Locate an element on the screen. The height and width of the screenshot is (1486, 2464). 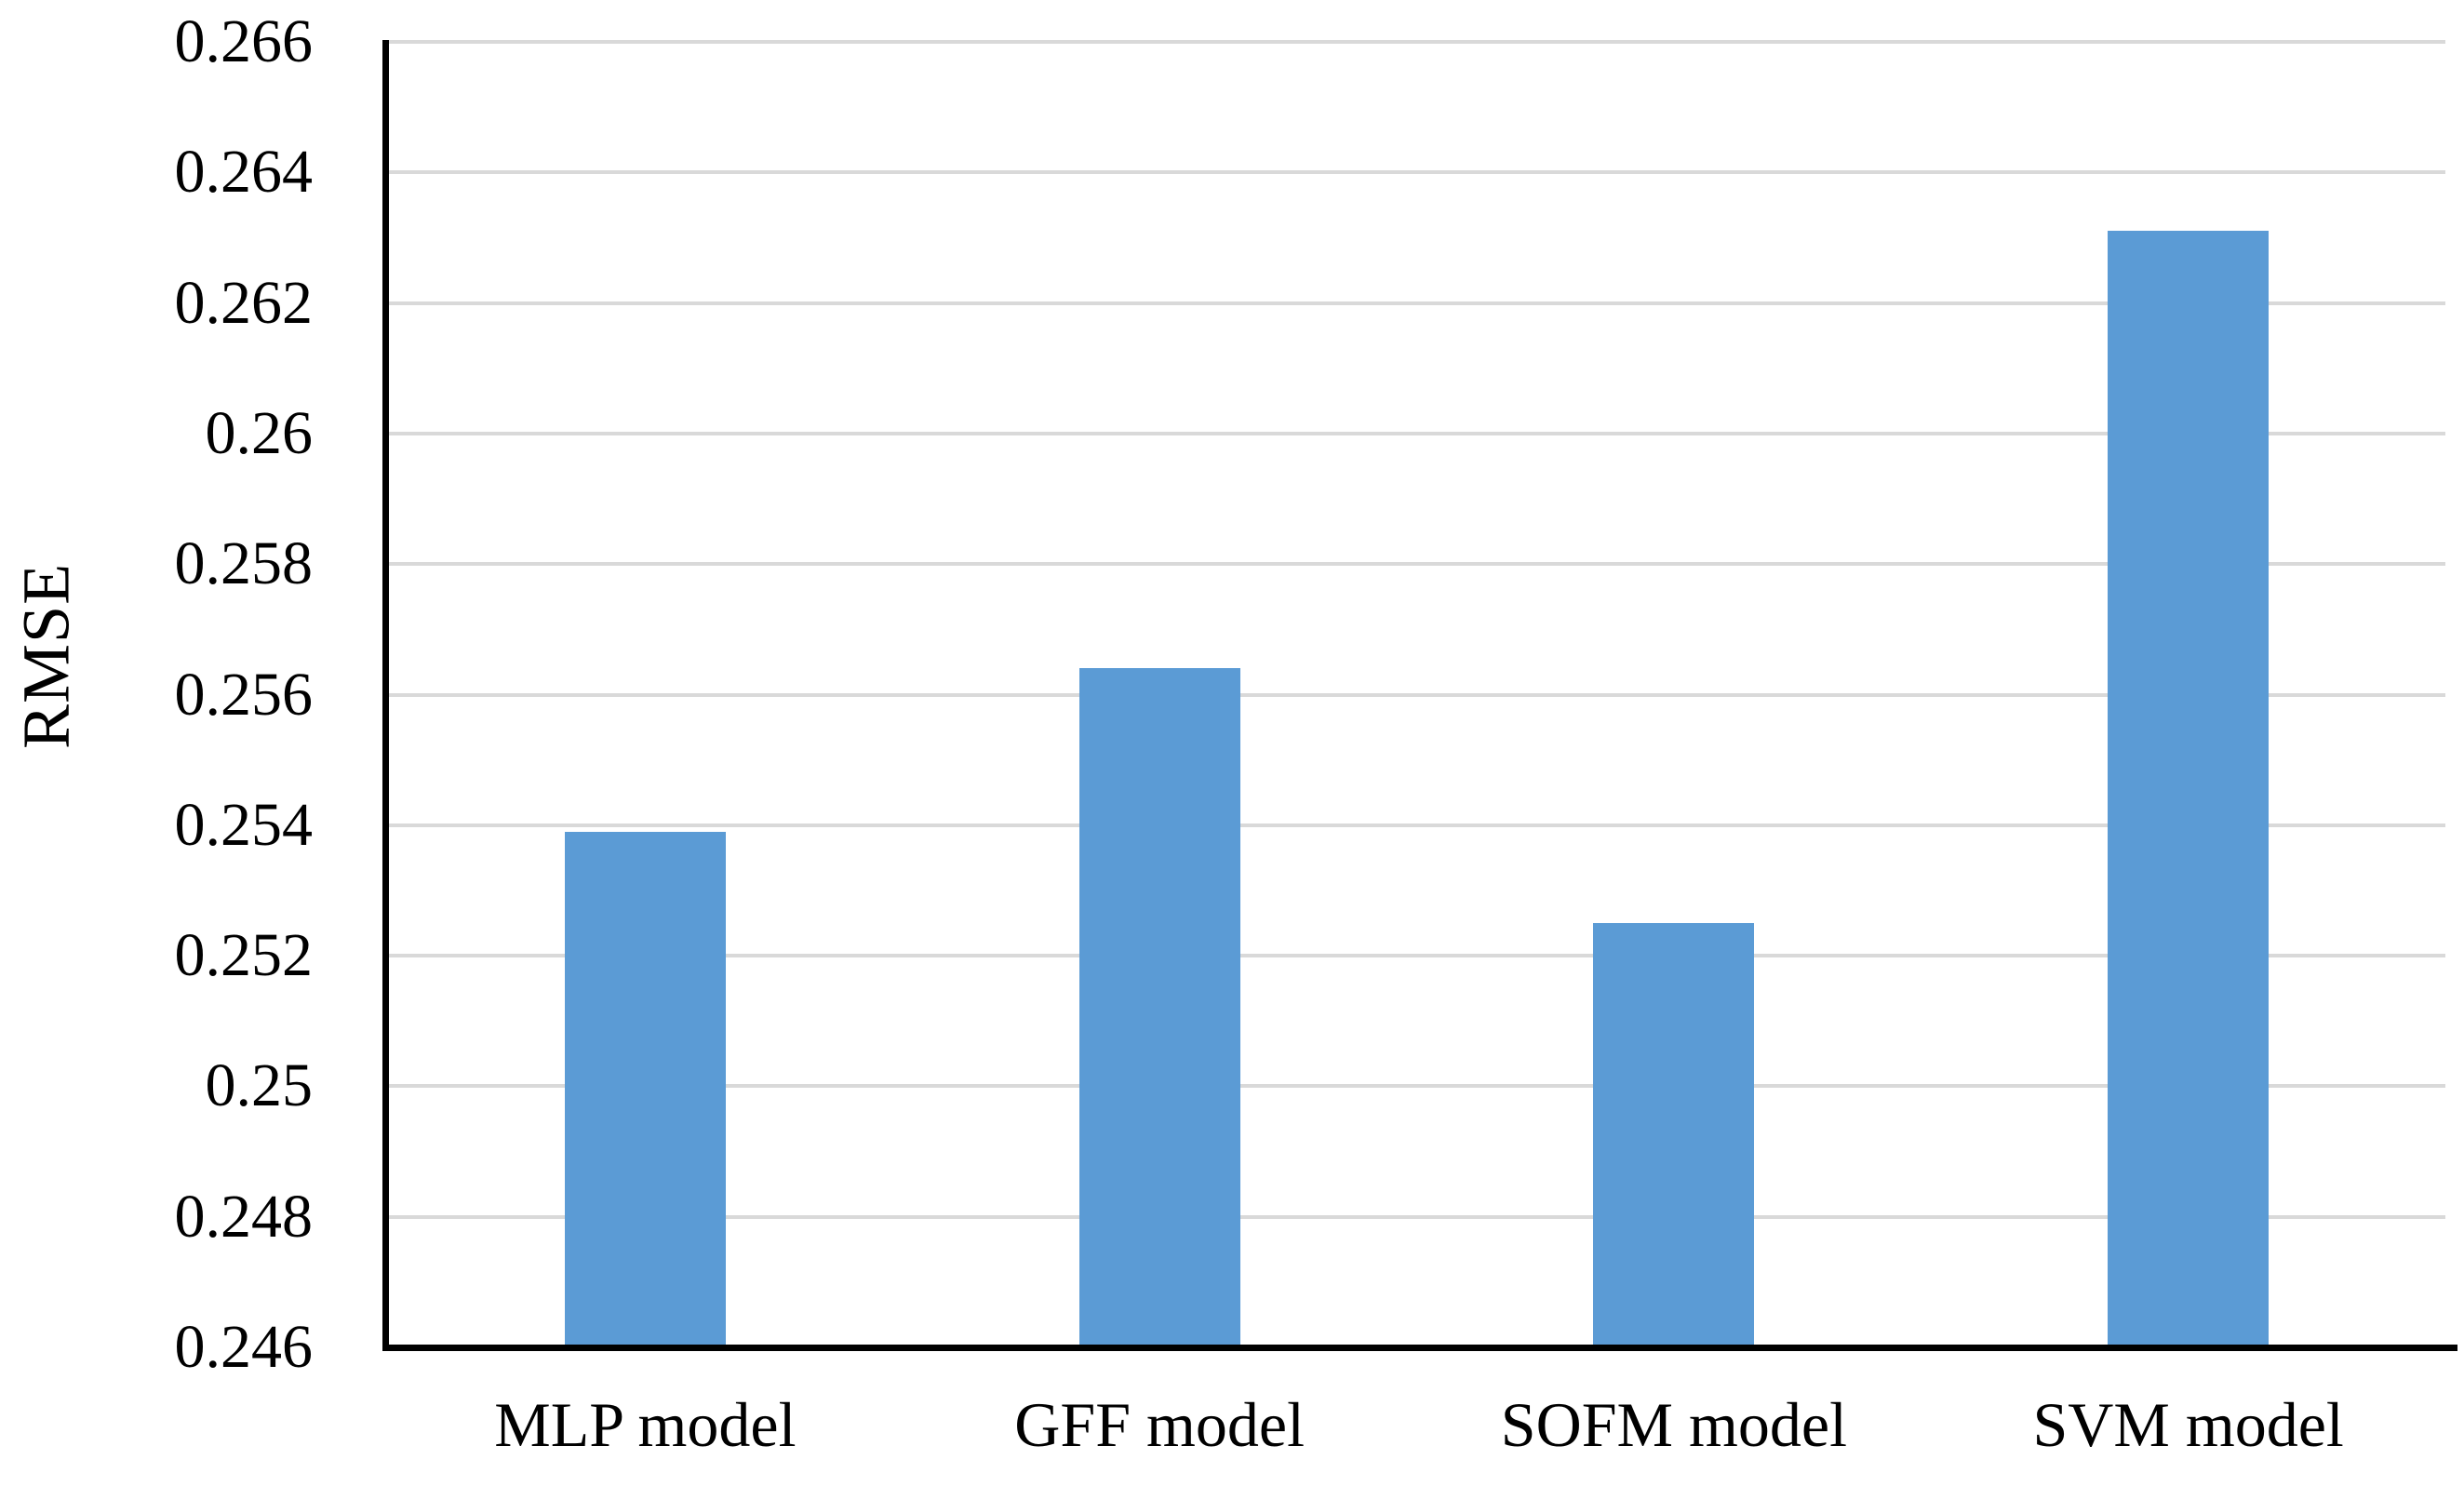
y-tick-label: 0.264 is located at coordinates (244, 172).